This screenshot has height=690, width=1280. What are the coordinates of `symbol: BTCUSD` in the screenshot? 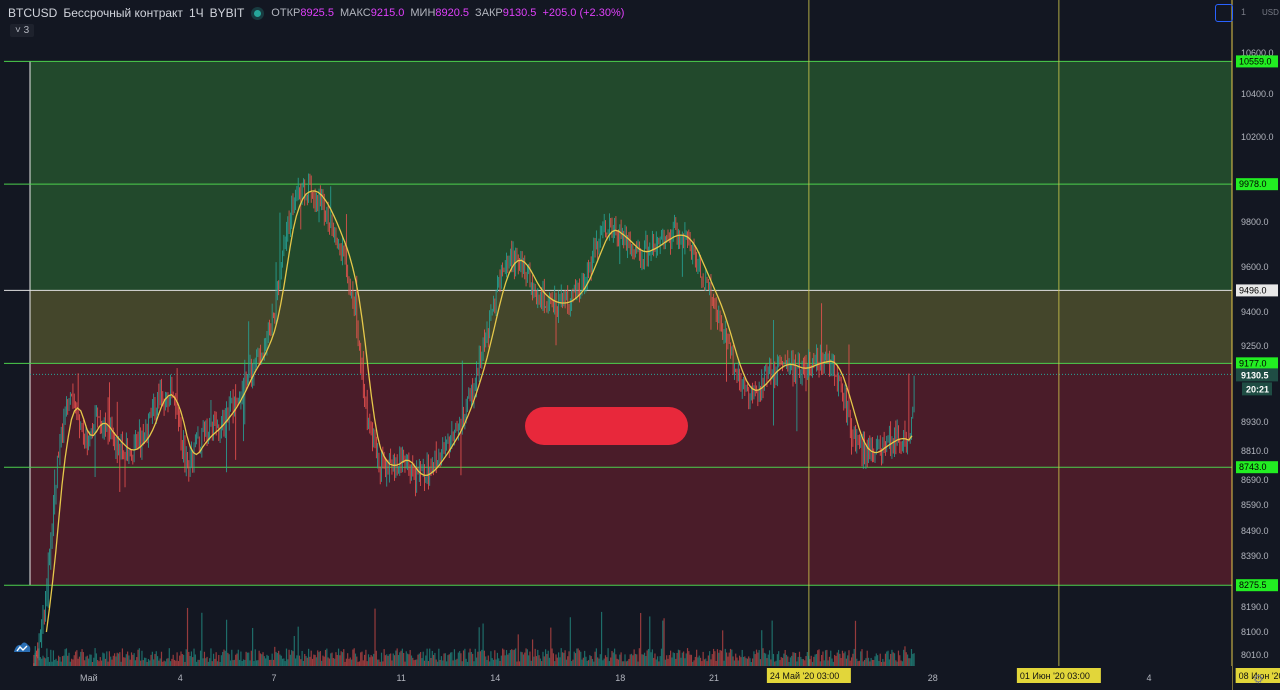 It's located at (33, 13).